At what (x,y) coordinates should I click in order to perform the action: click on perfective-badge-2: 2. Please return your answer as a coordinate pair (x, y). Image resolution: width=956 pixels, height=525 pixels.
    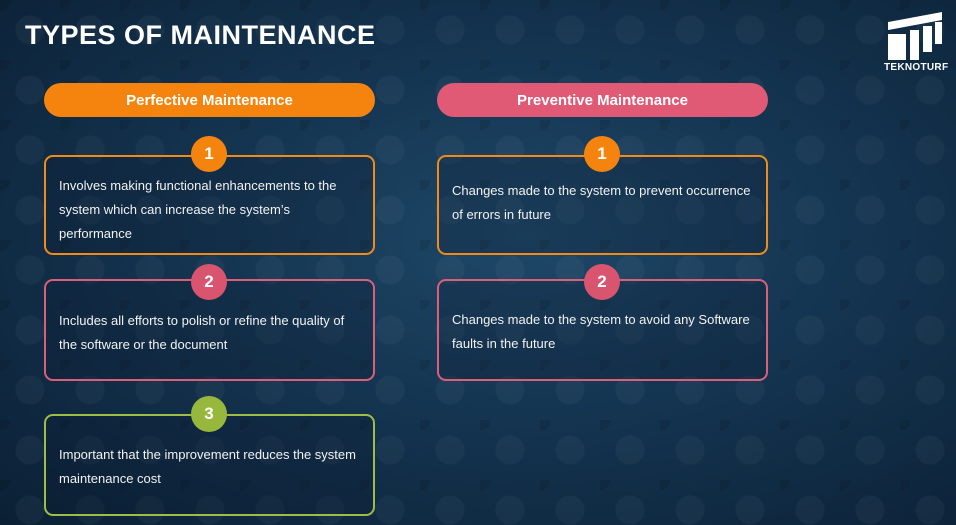
    Looking at the image, I should click on (209, 282).